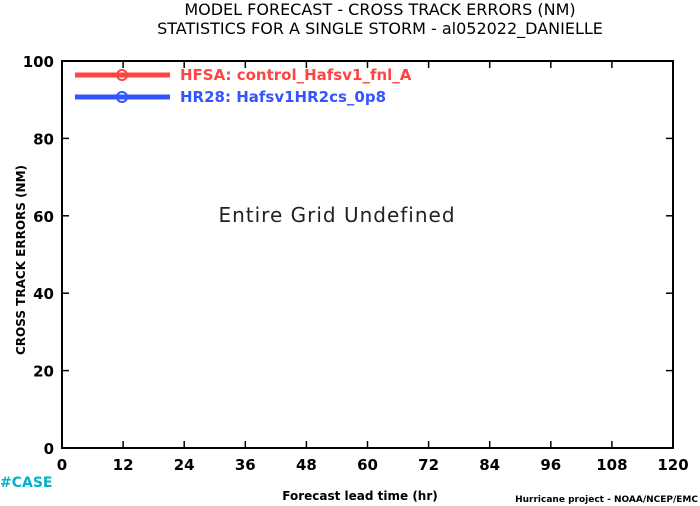 The image size is (700, 506). Describe the element at coordinates (379, 9) in the screenshot. I see `chart-title: MODEL FORECAST - CROSS TRACK ERRORS (NM)` at that location.